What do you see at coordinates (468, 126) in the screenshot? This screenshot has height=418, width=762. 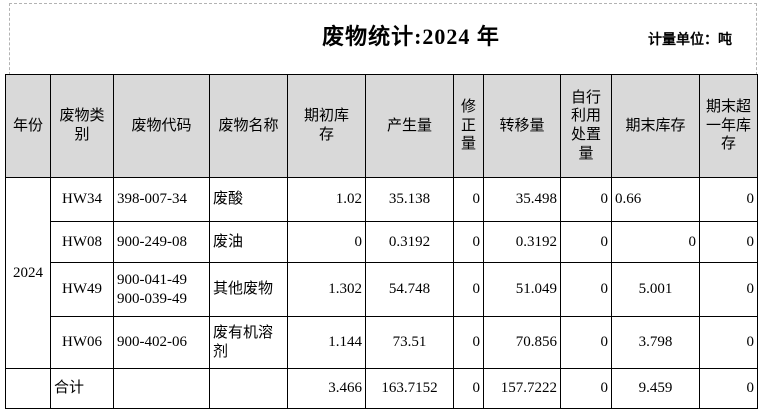 I see `col-header-correction: 修 正 量` at bounding box center [468, 126].